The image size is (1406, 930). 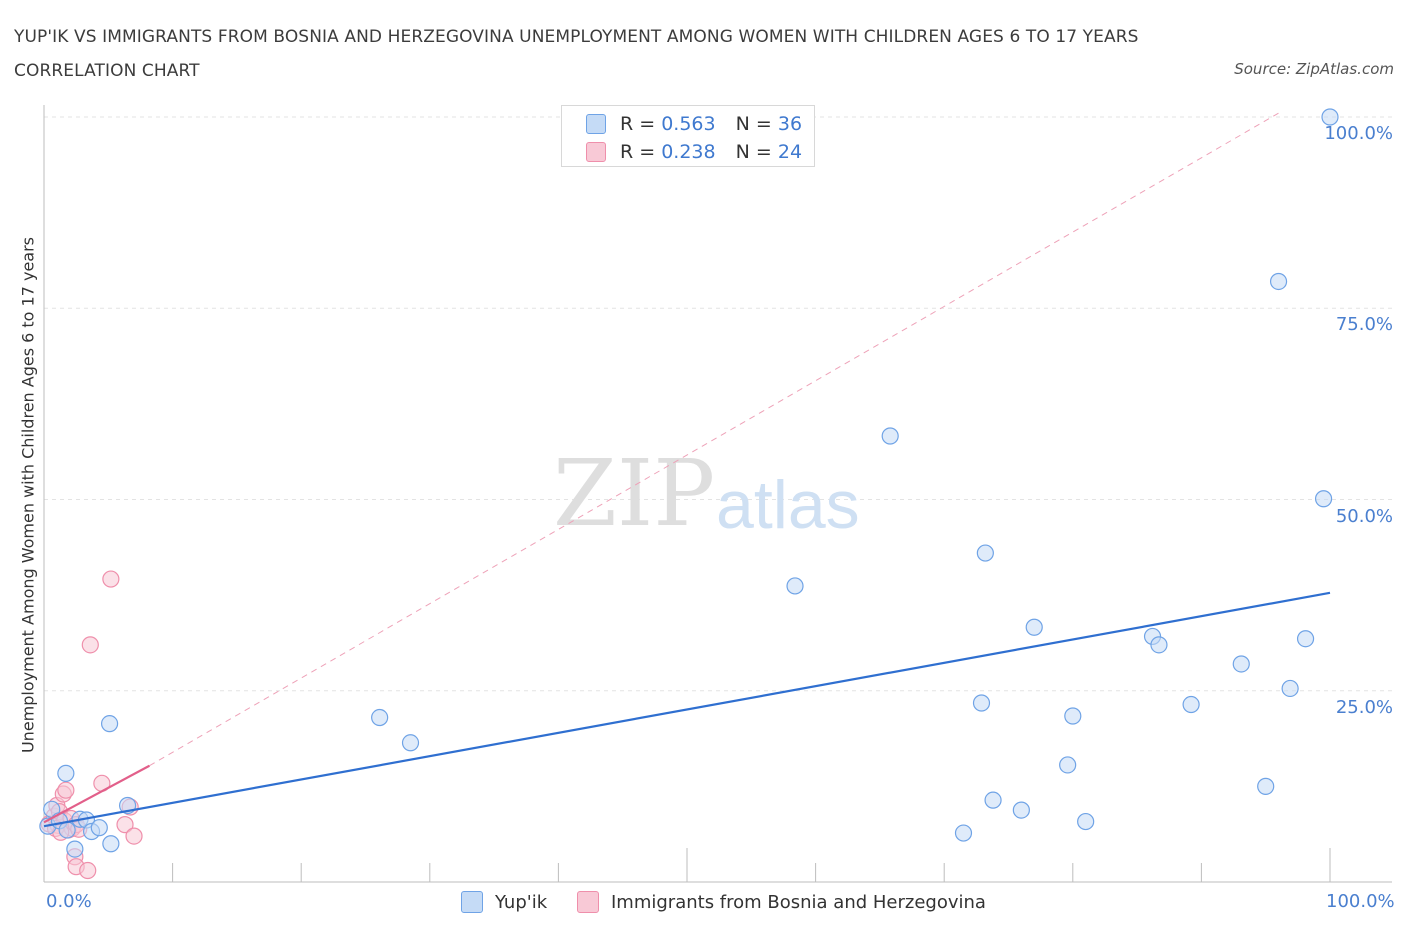 What do you see at coordinates (788, 505) in the screenshot?
I see `watermark-atlas: atlas` at bounding box center [788, 505].